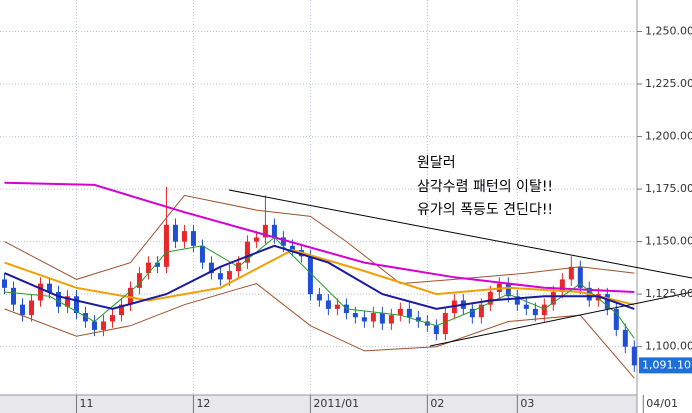  I want to click on x-tick-label: 03, so click(527, 403).